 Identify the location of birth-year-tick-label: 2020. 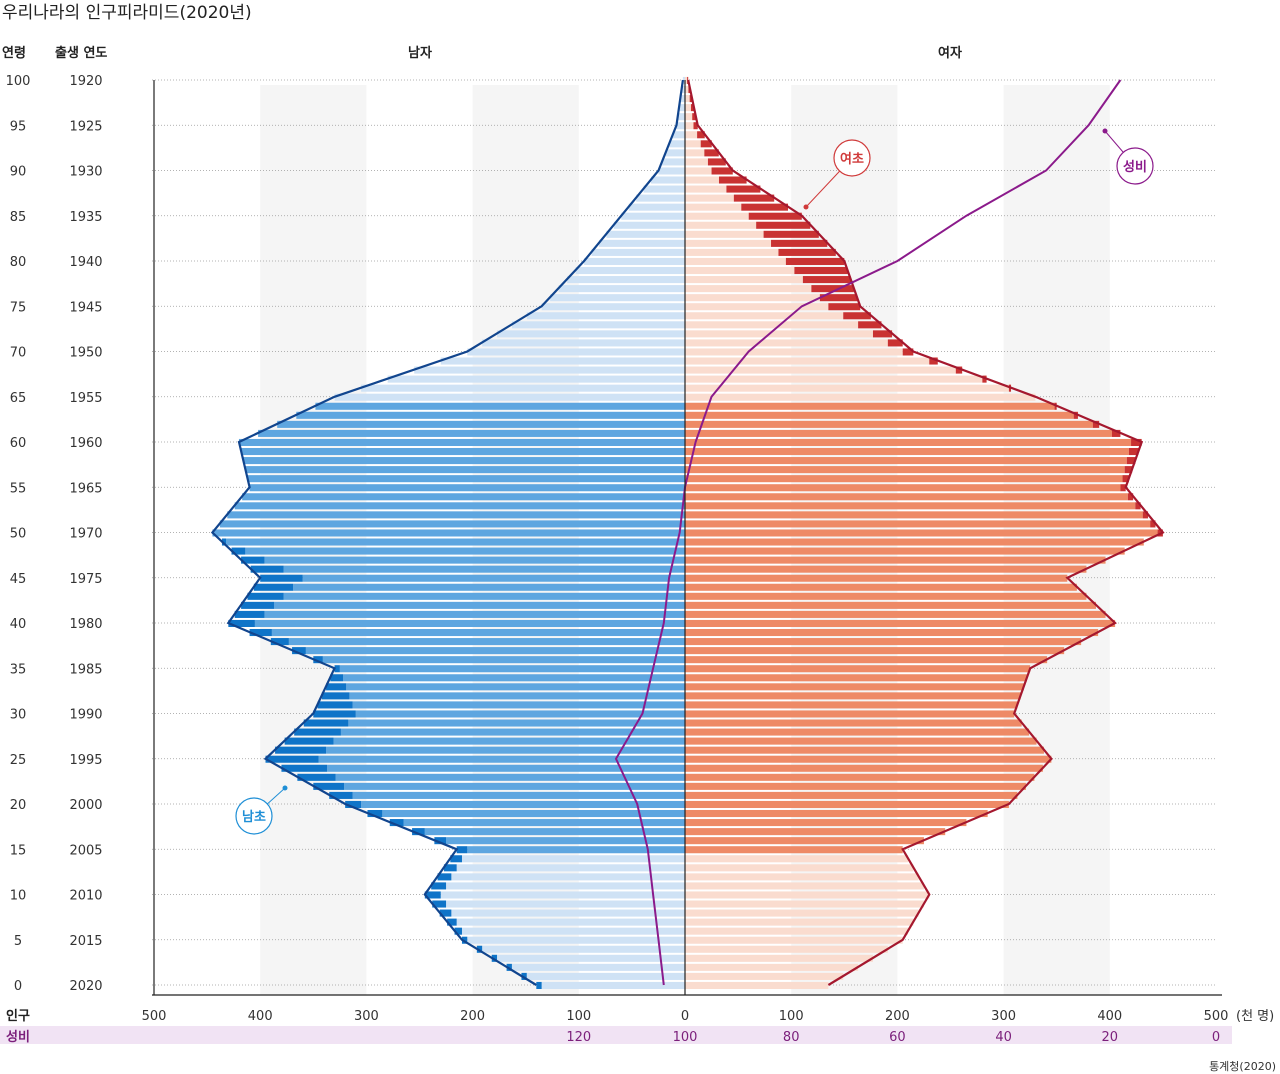
(85, 986).